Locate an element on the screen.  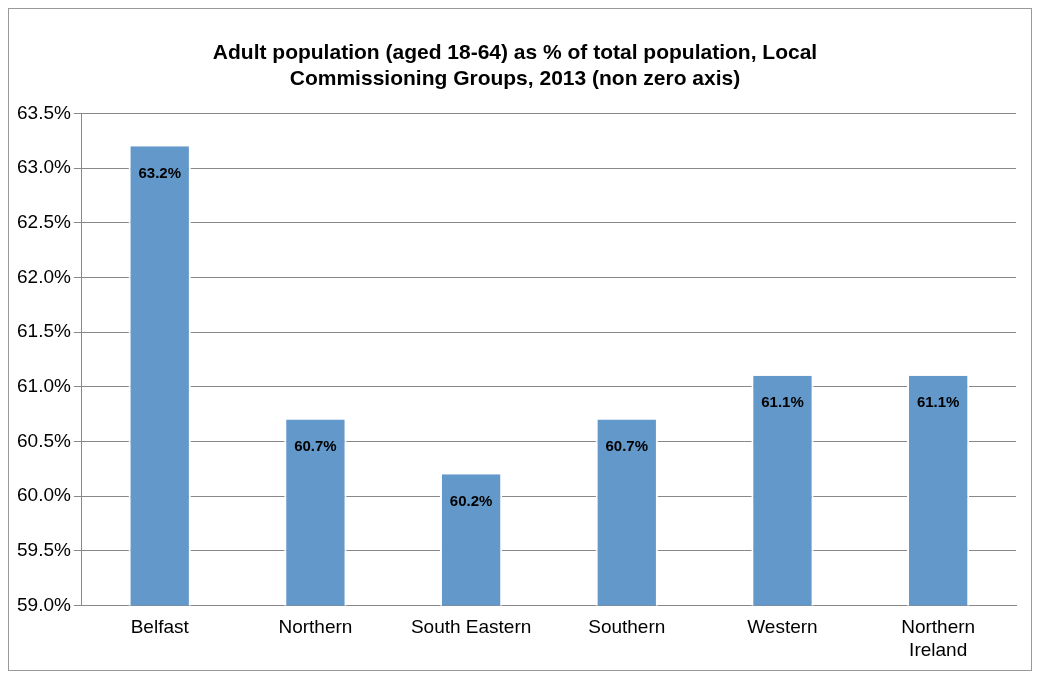
x-tick-label: Northern is located at coordinates (315, 627).